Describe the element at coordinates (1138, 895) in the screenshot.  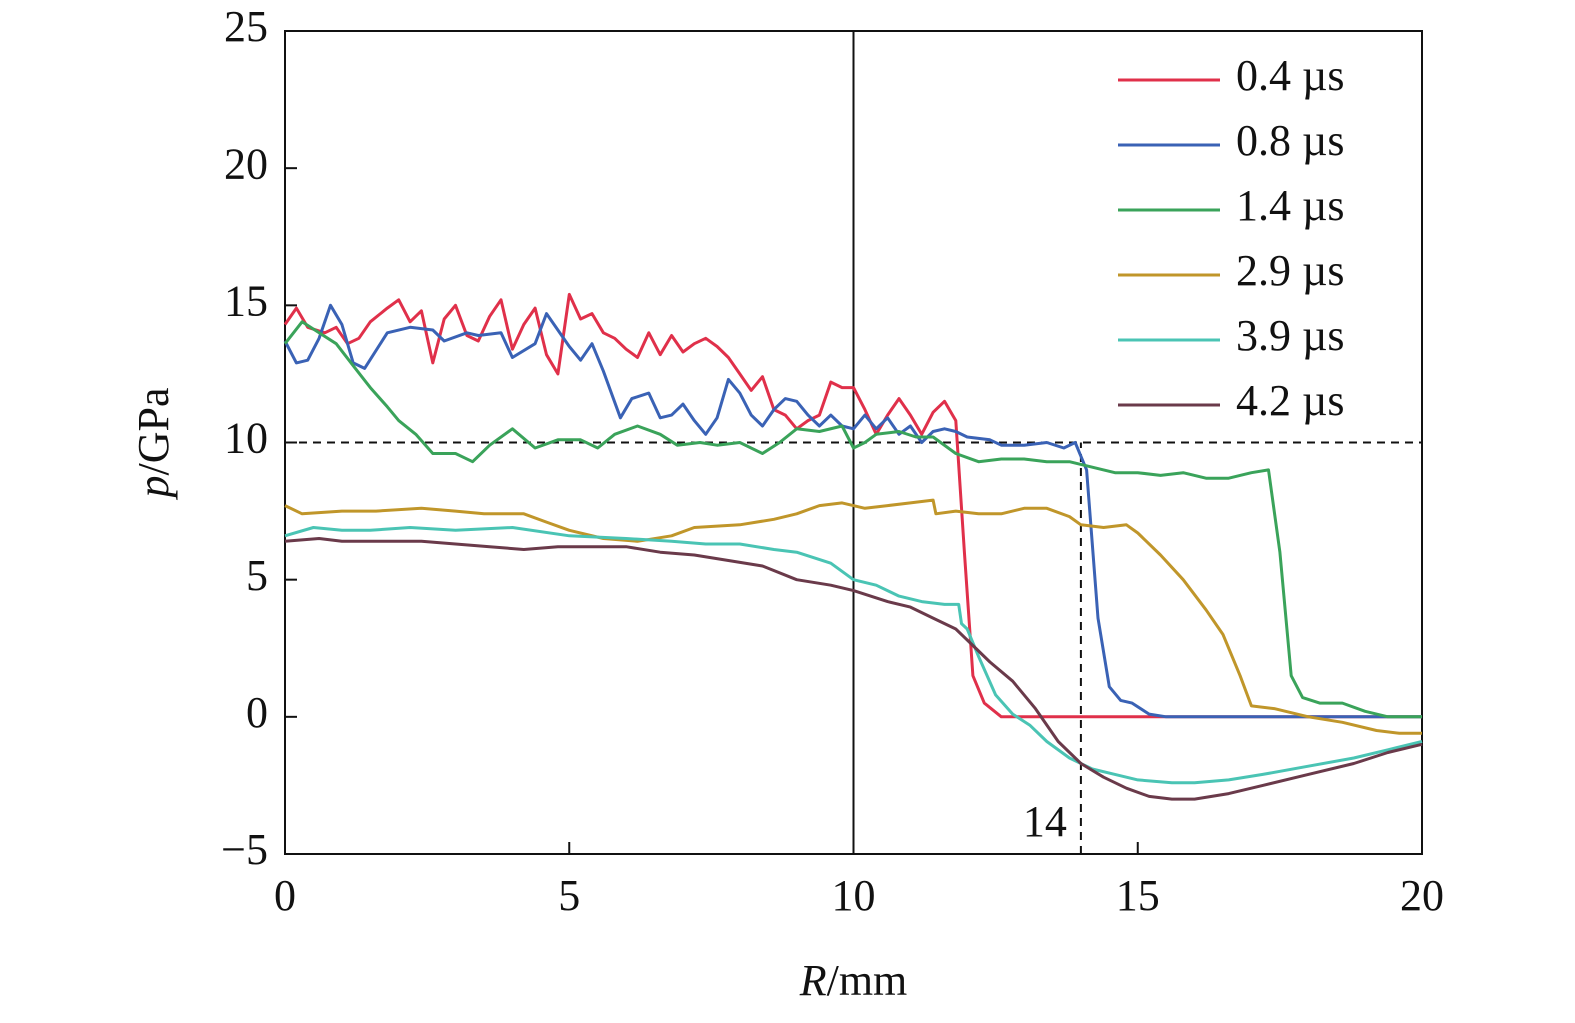
I see `x-tick-label: 15` at that location.